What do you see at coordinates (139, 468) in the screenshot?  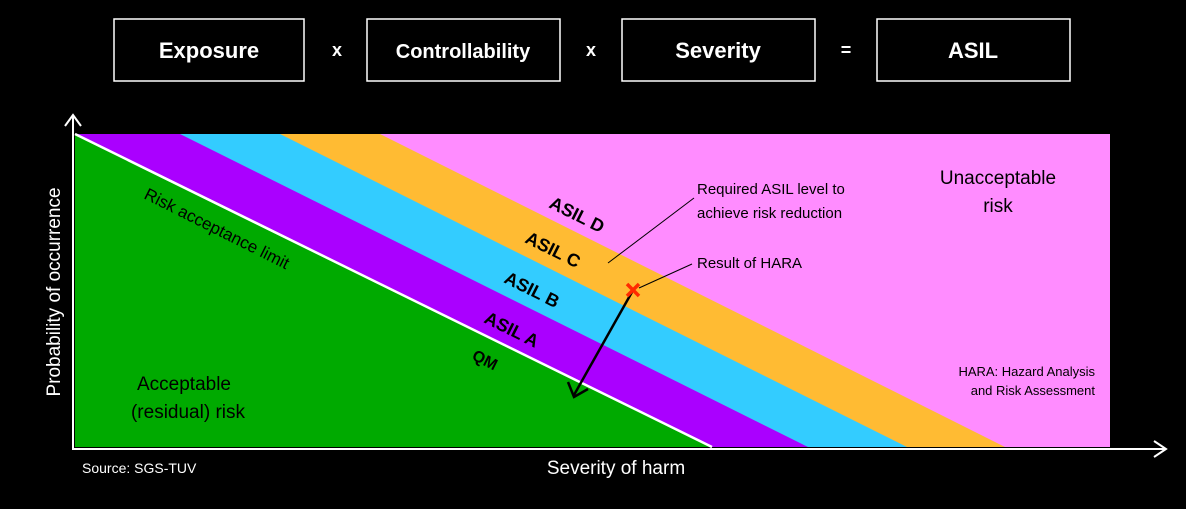 I see `source-credit: Source: SGS-TUV` at bounding box center [139, 468].